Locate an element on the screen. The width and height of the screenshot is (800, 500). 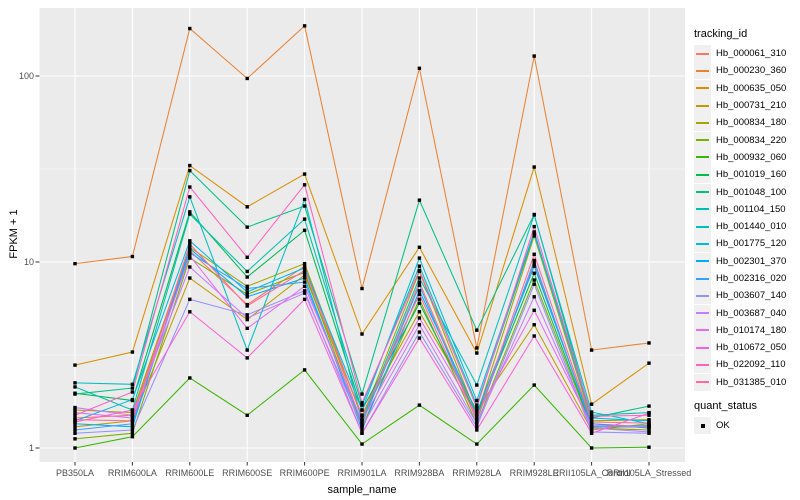
legend-item-label: Hb_002316_020 is located at coordinates (751, 278).